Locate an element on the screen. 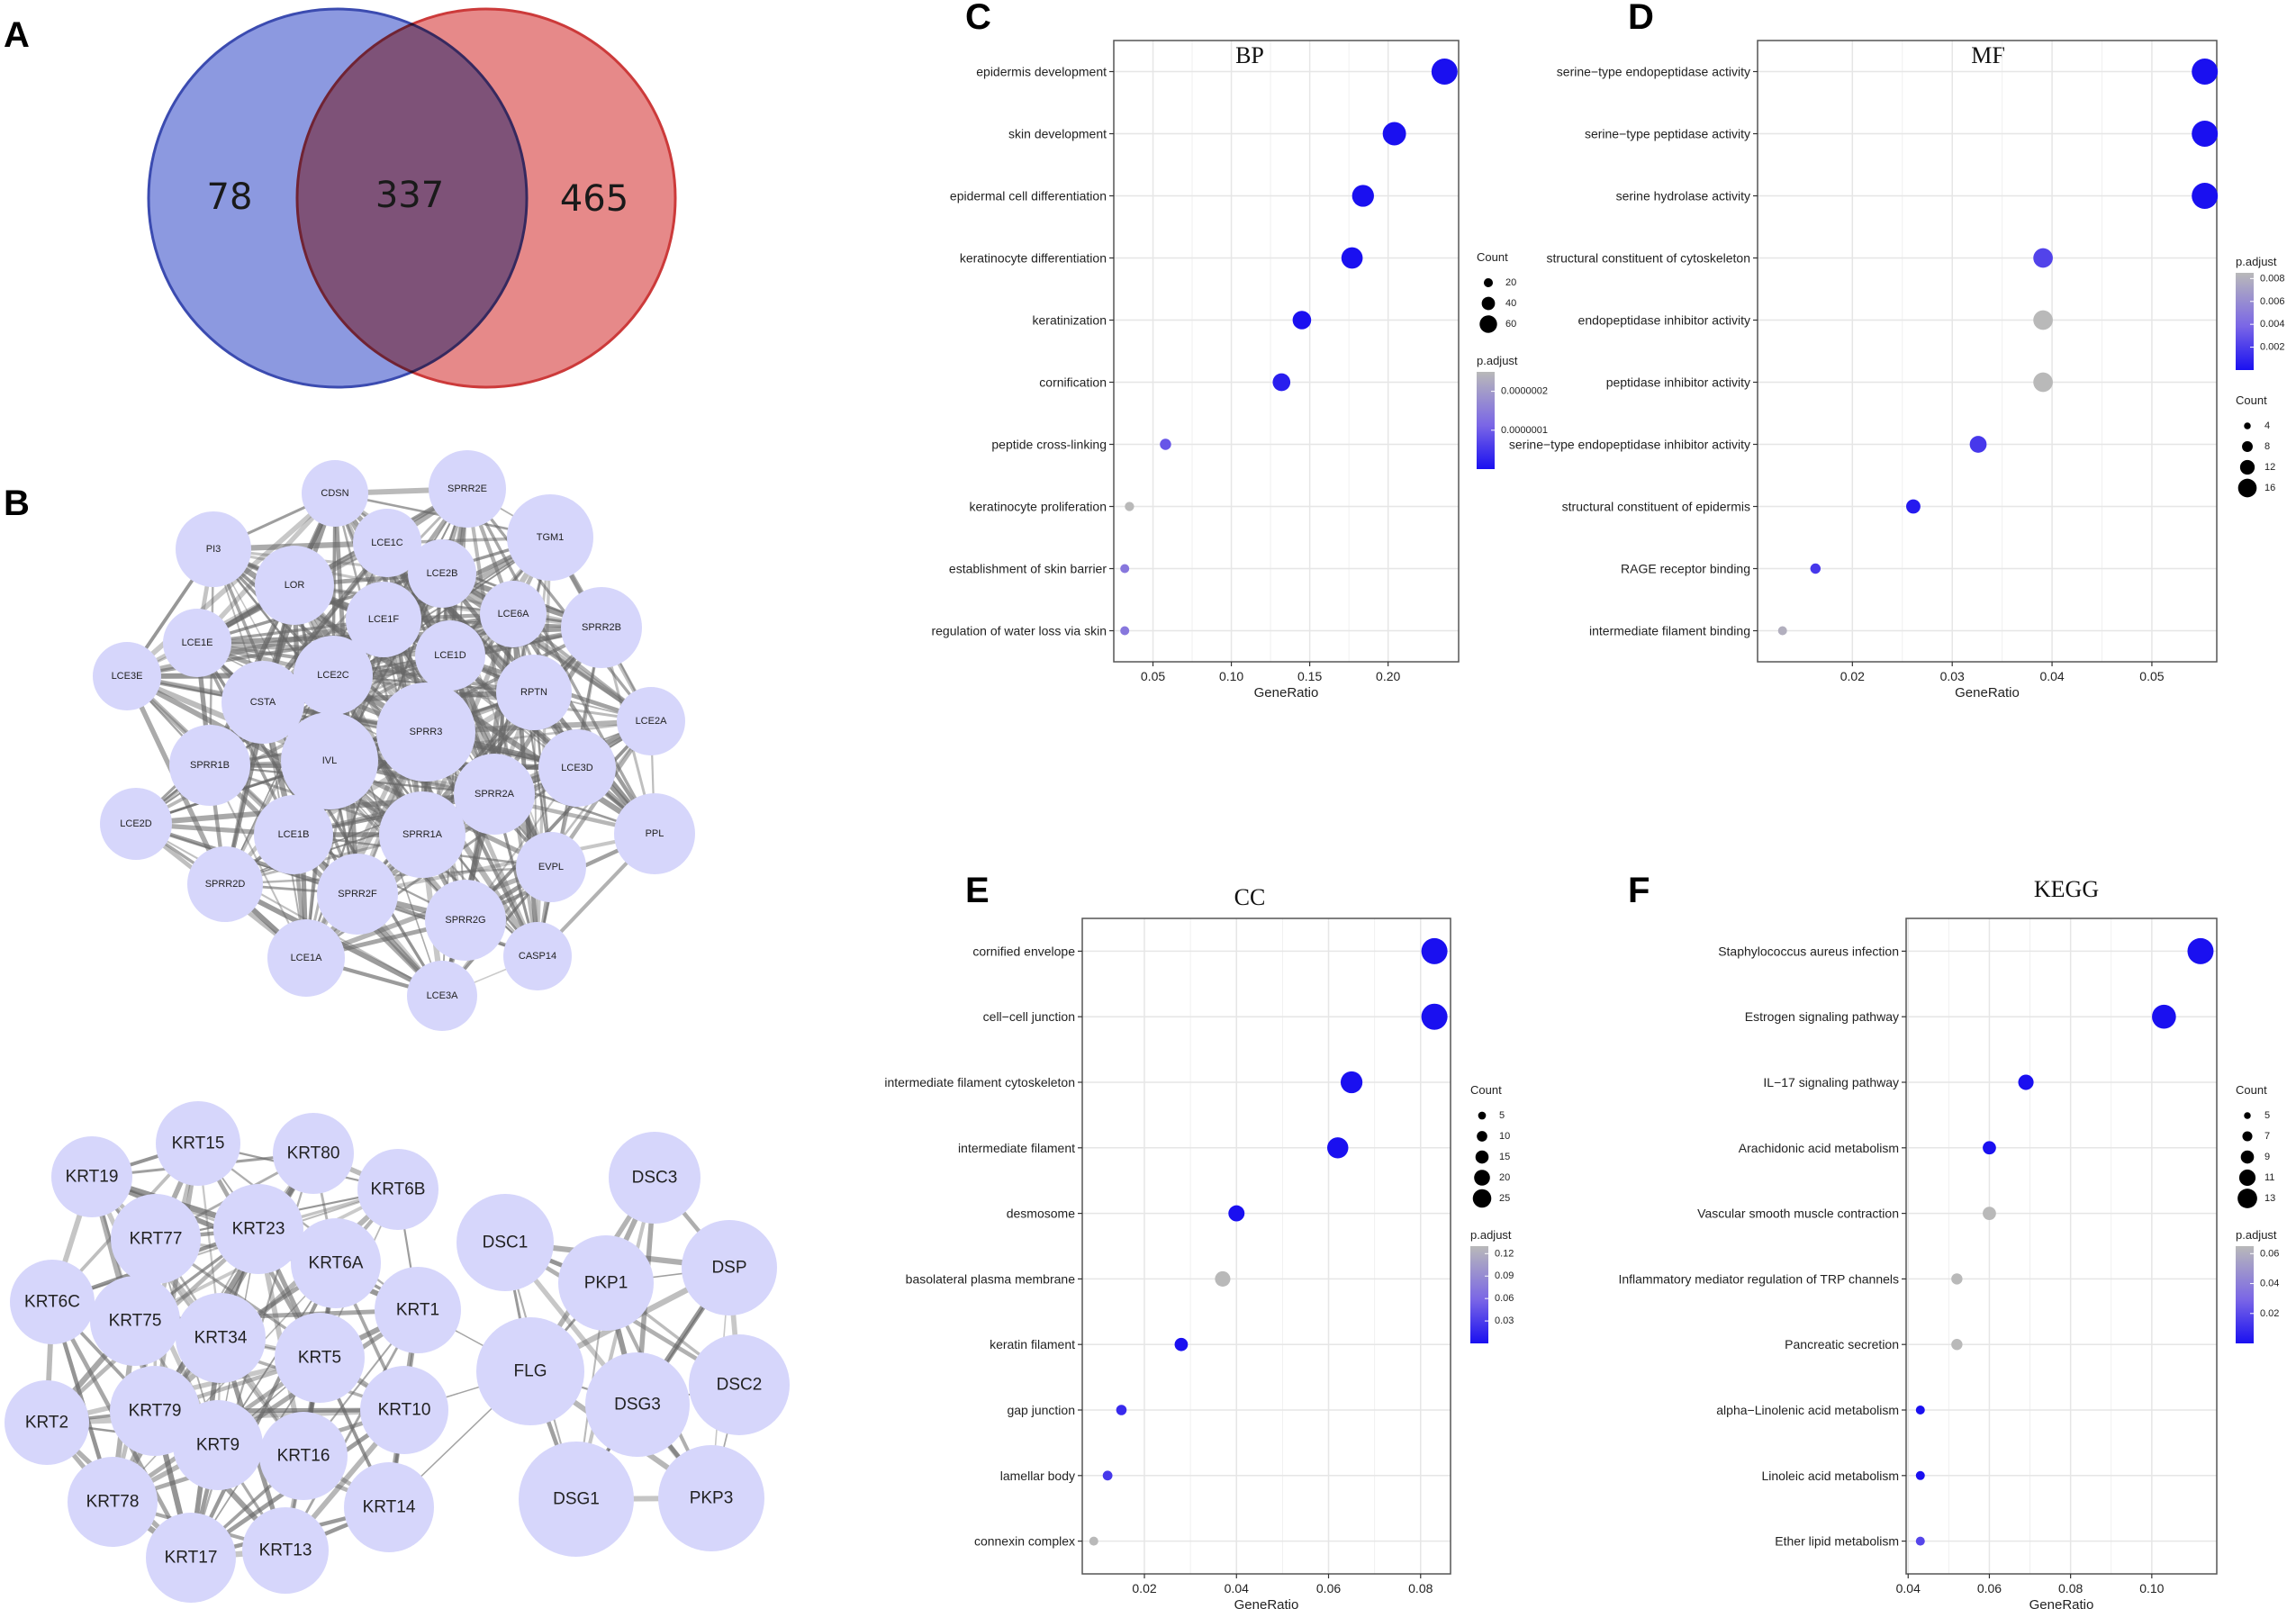 The image size is (2296, 1609). node-label: KRT80 is located at coordinates (313, 1154).